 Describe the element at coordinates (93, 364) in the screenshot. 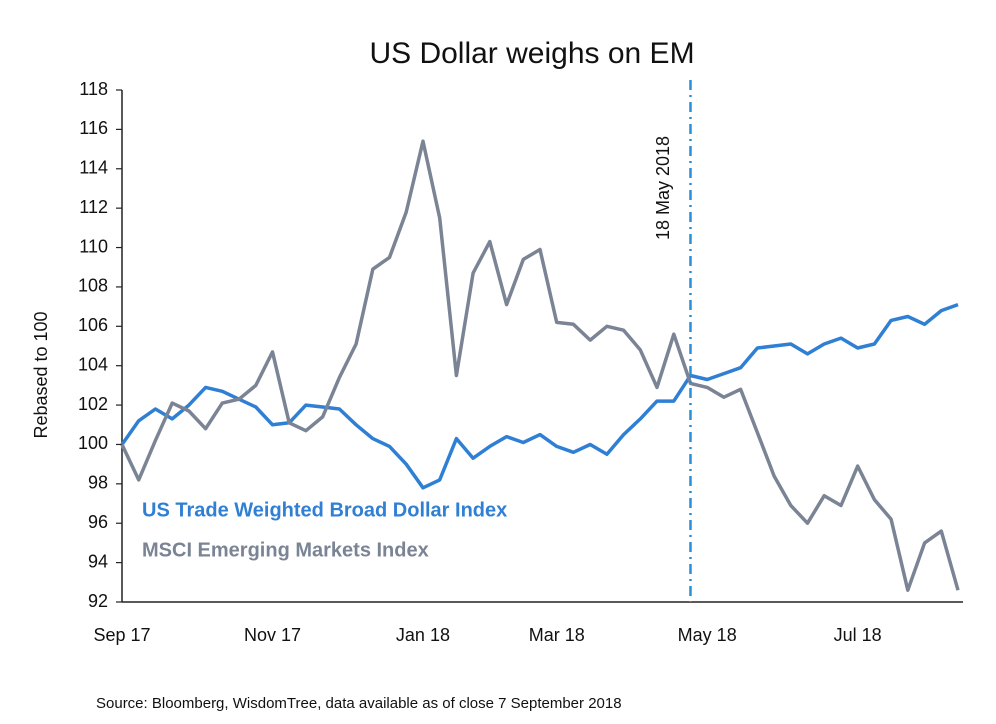

I see `y-tick-label: 104` at that location.